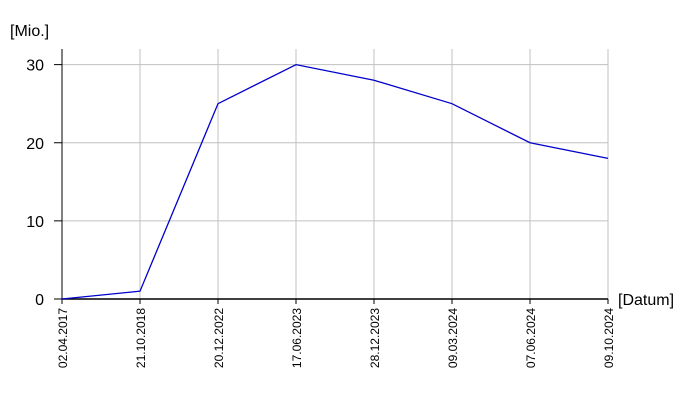  Describe the element at coordinates (35, 222) in the screenshot. I see `y-tick-label: 10` at that location.